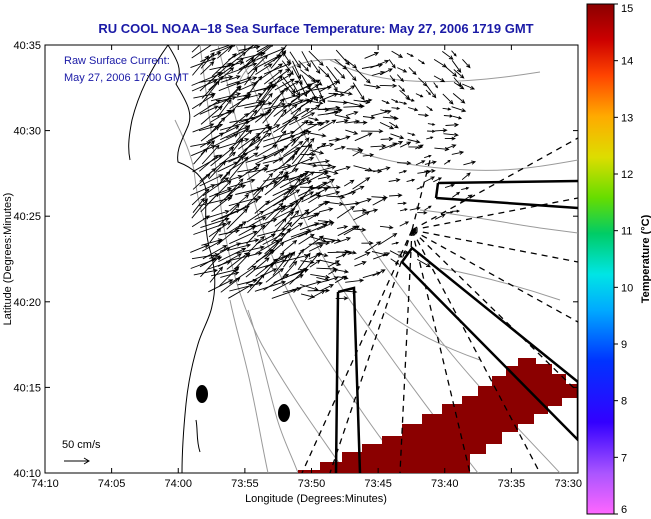 The image size is (651, 519). Describe the element at coordinates (600, 259) in the screenshot. I see `colorbar` at that location.